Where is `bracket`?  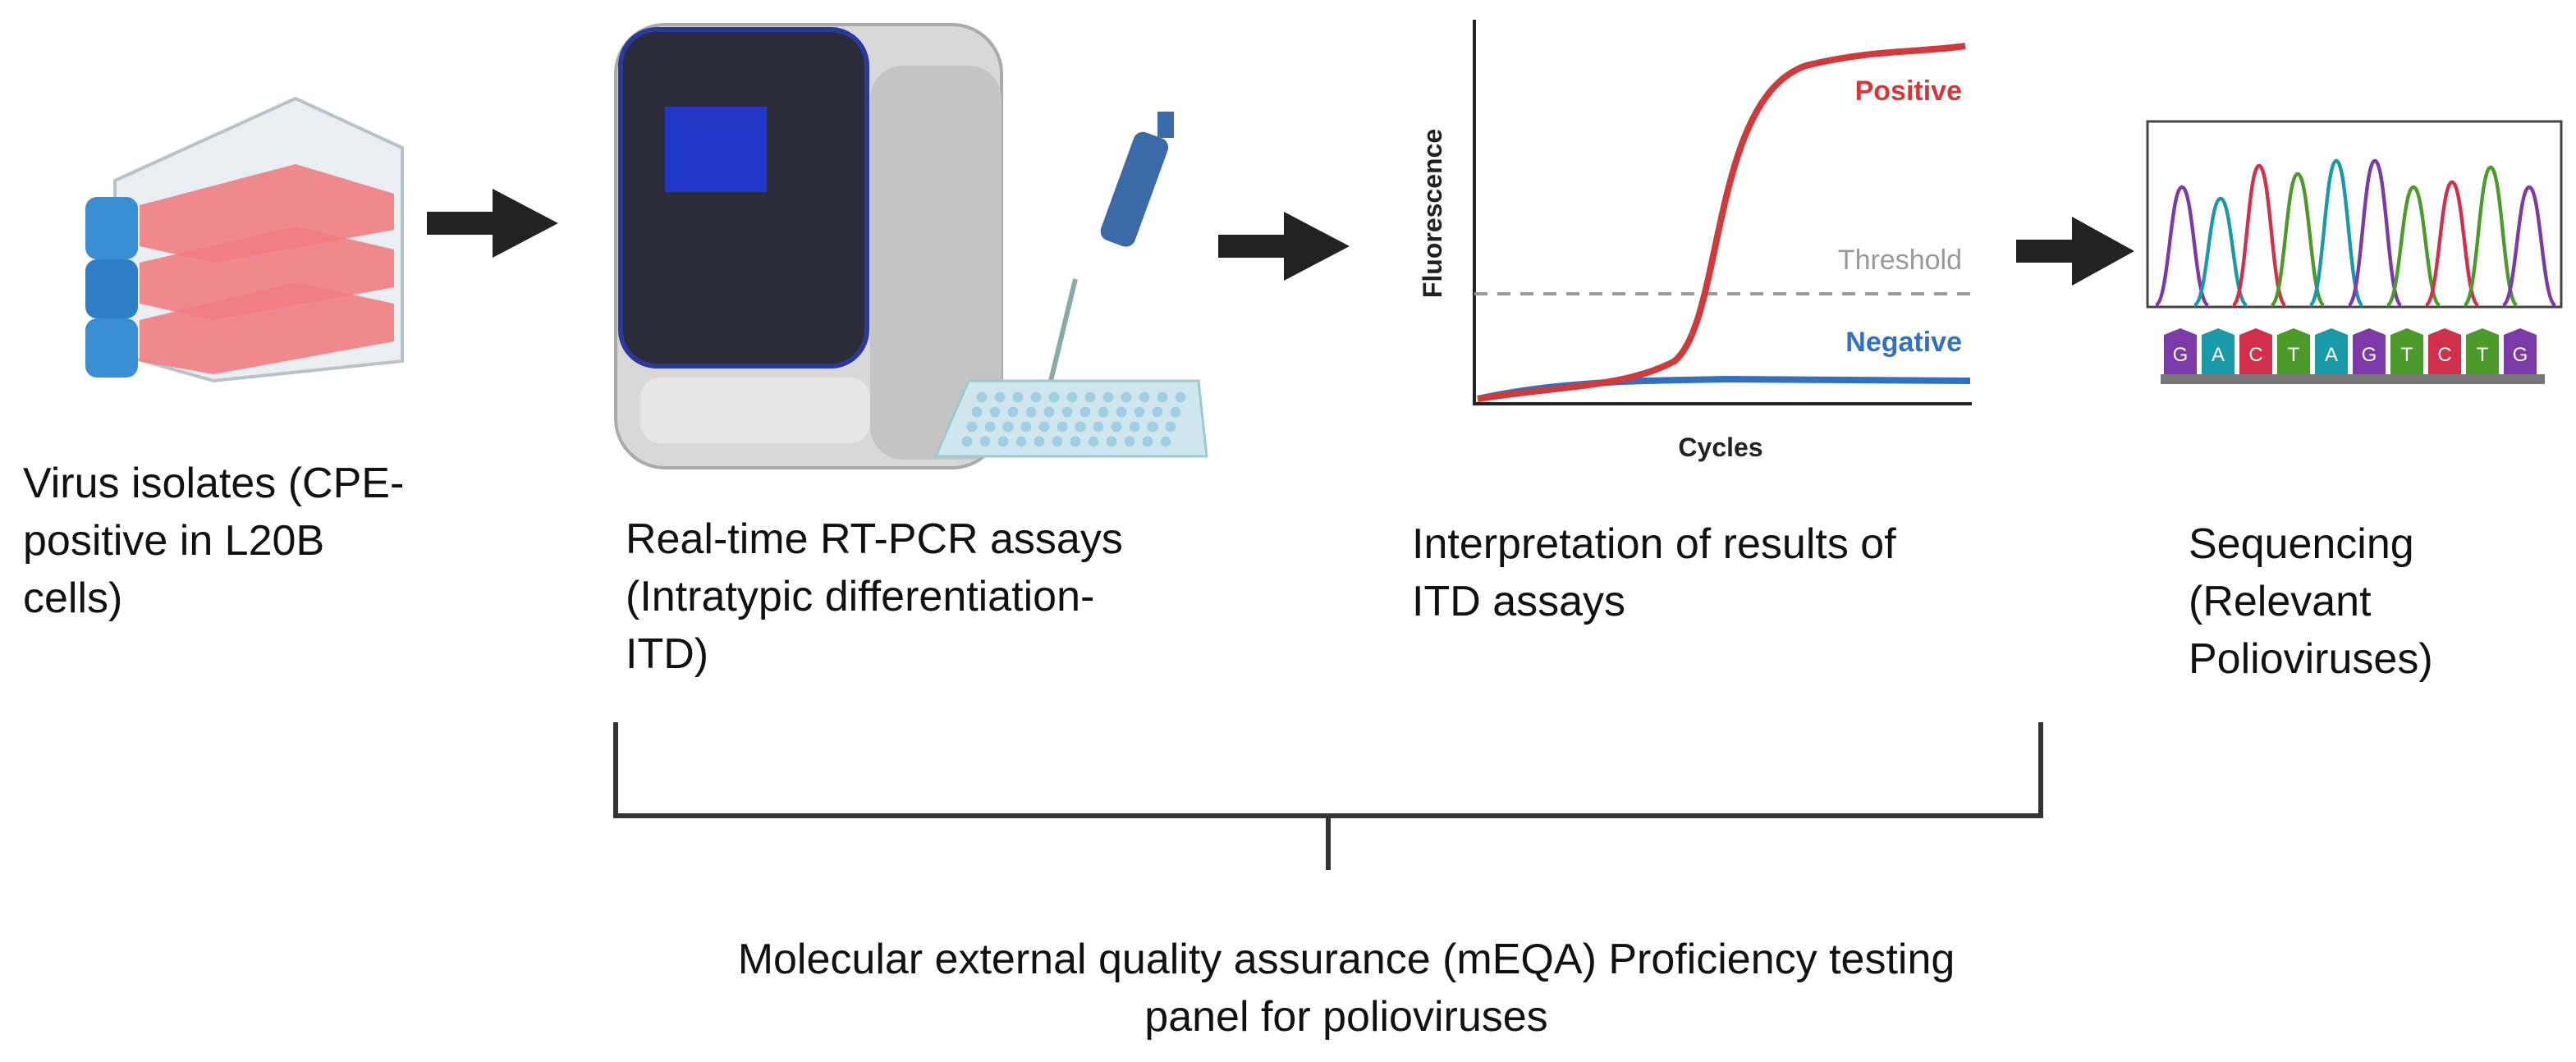 bracket is located at coordinates (1328, 796).